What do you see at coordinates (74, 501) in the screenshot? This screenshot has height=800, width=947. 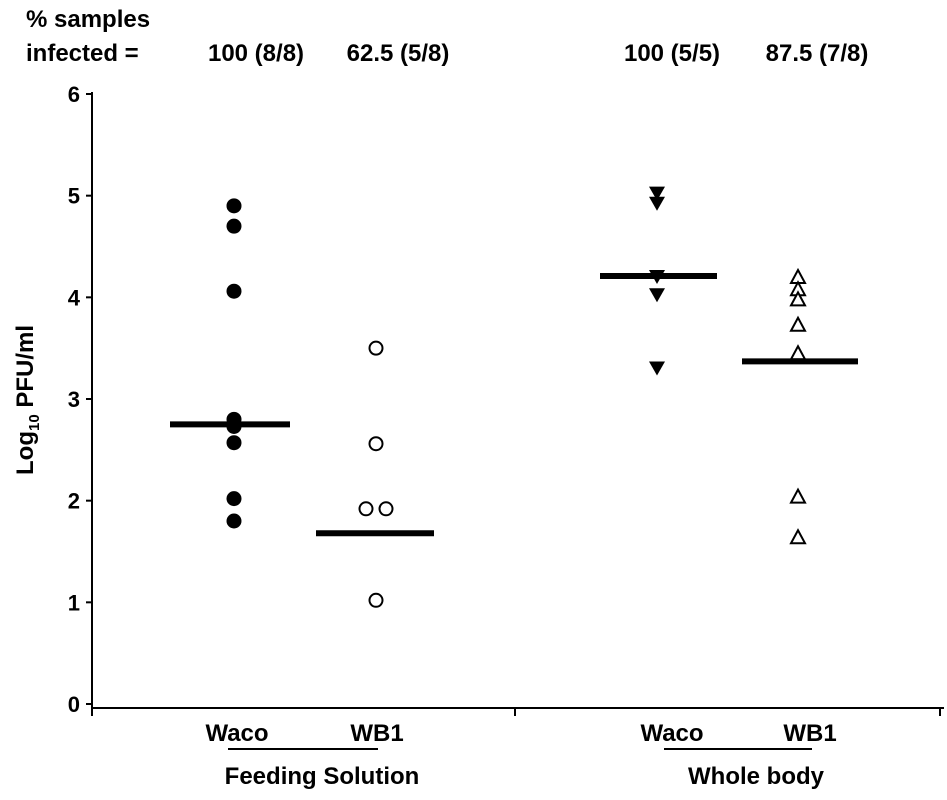 I see `y-tick-label: 2` at bounding box center [74, 501].